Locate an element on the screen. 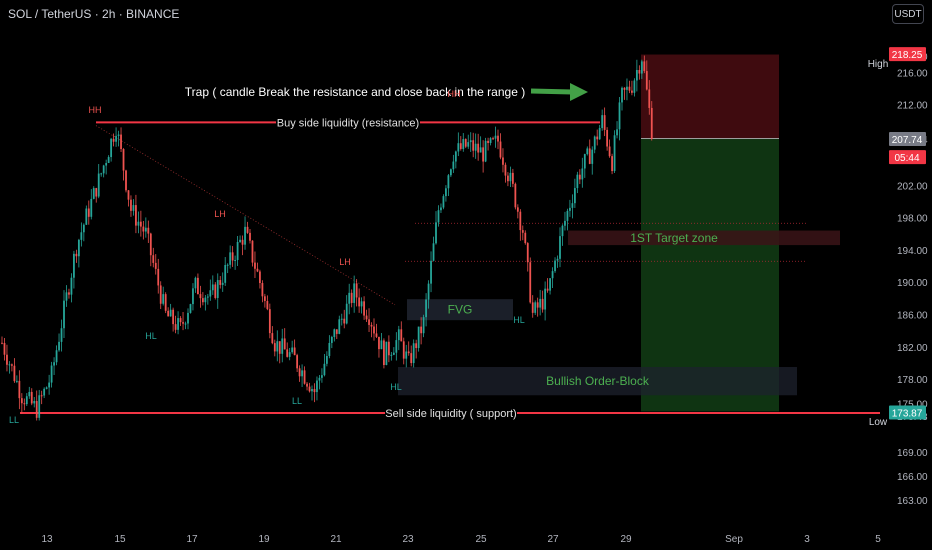 Image resolution: width=932 pixels, height=550 pixels. swing-label: LH is located at coordinates (220, 214).